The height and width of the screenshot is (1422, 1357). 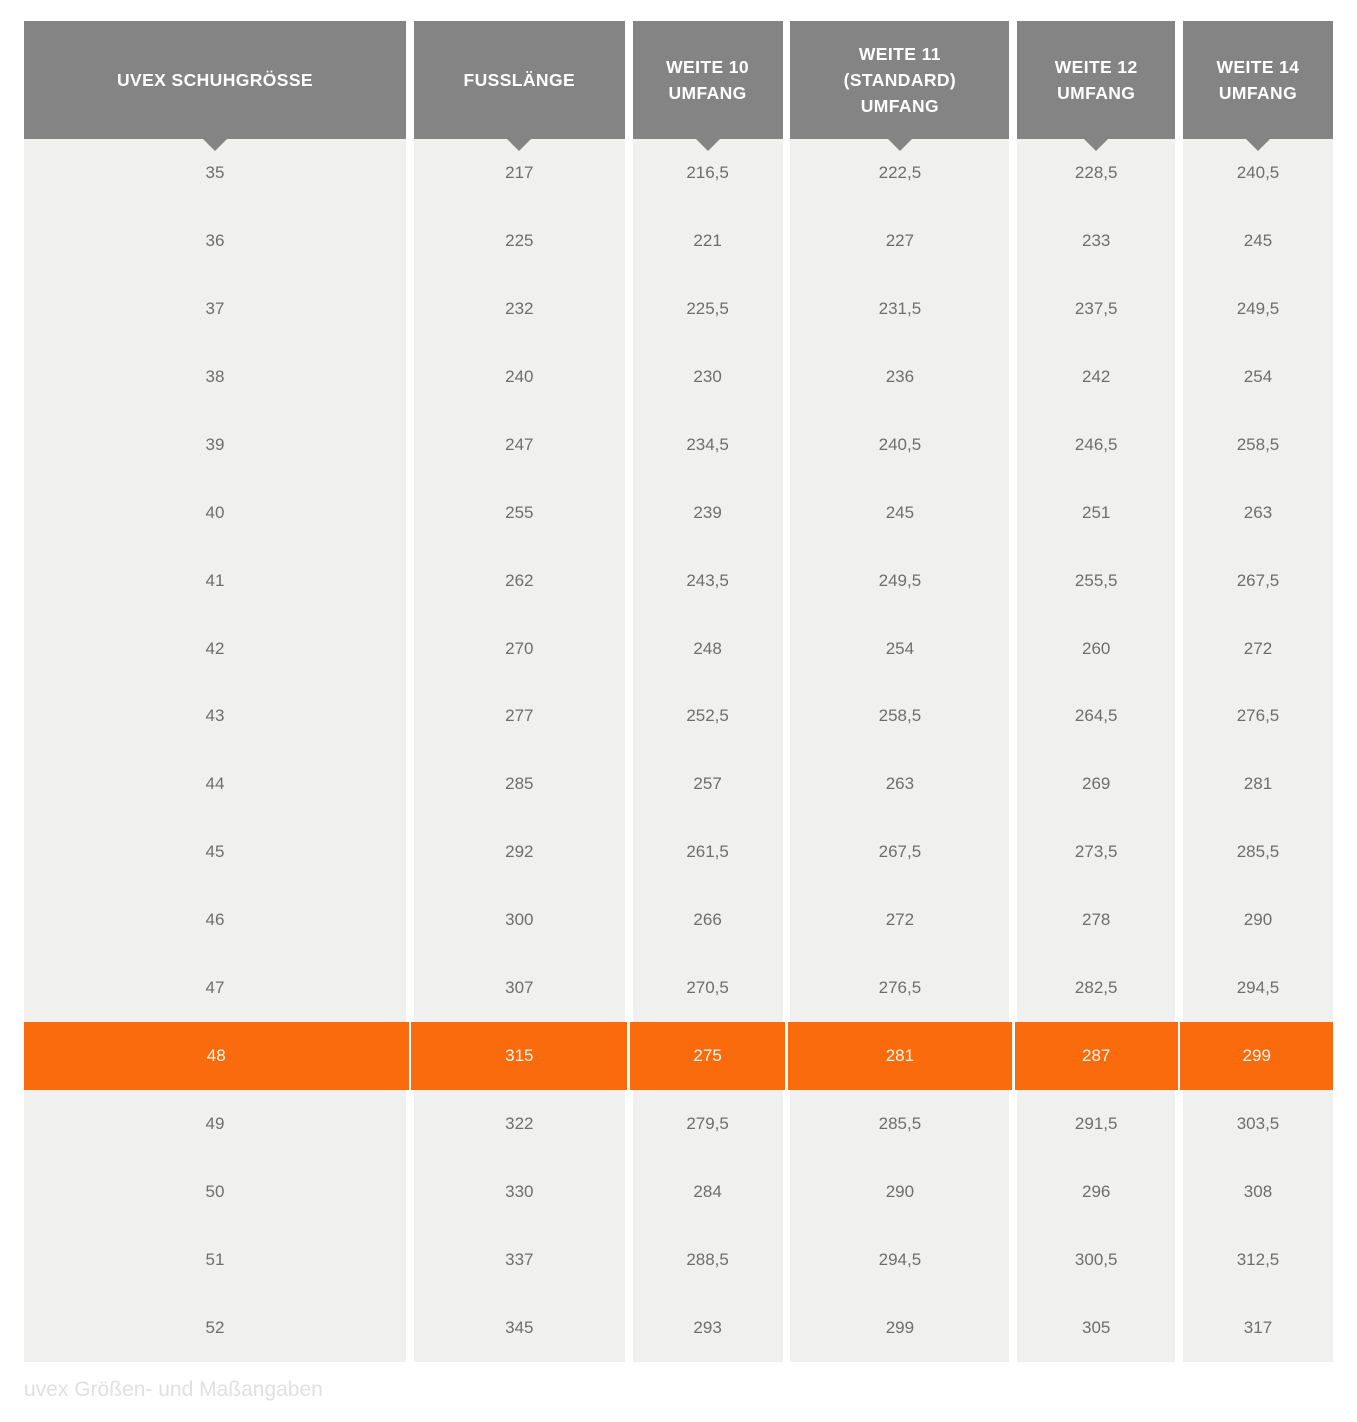 I want to click on table-row: 36 225 221 227 233 245, so click(x=678, y=240).